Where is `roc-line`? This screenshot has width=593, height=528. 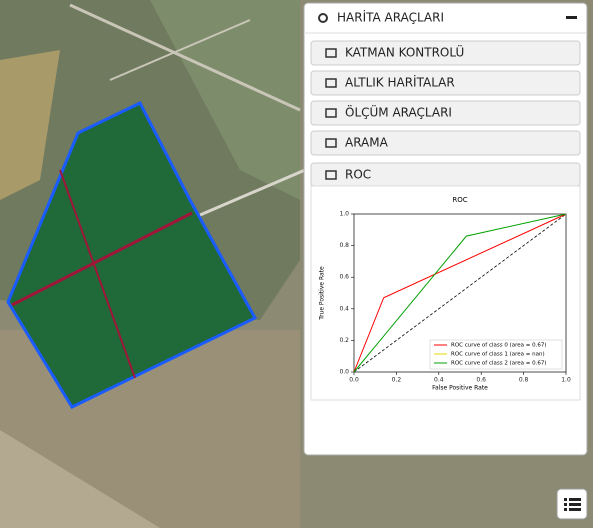 roc-line is located at coordinates (460, 293).